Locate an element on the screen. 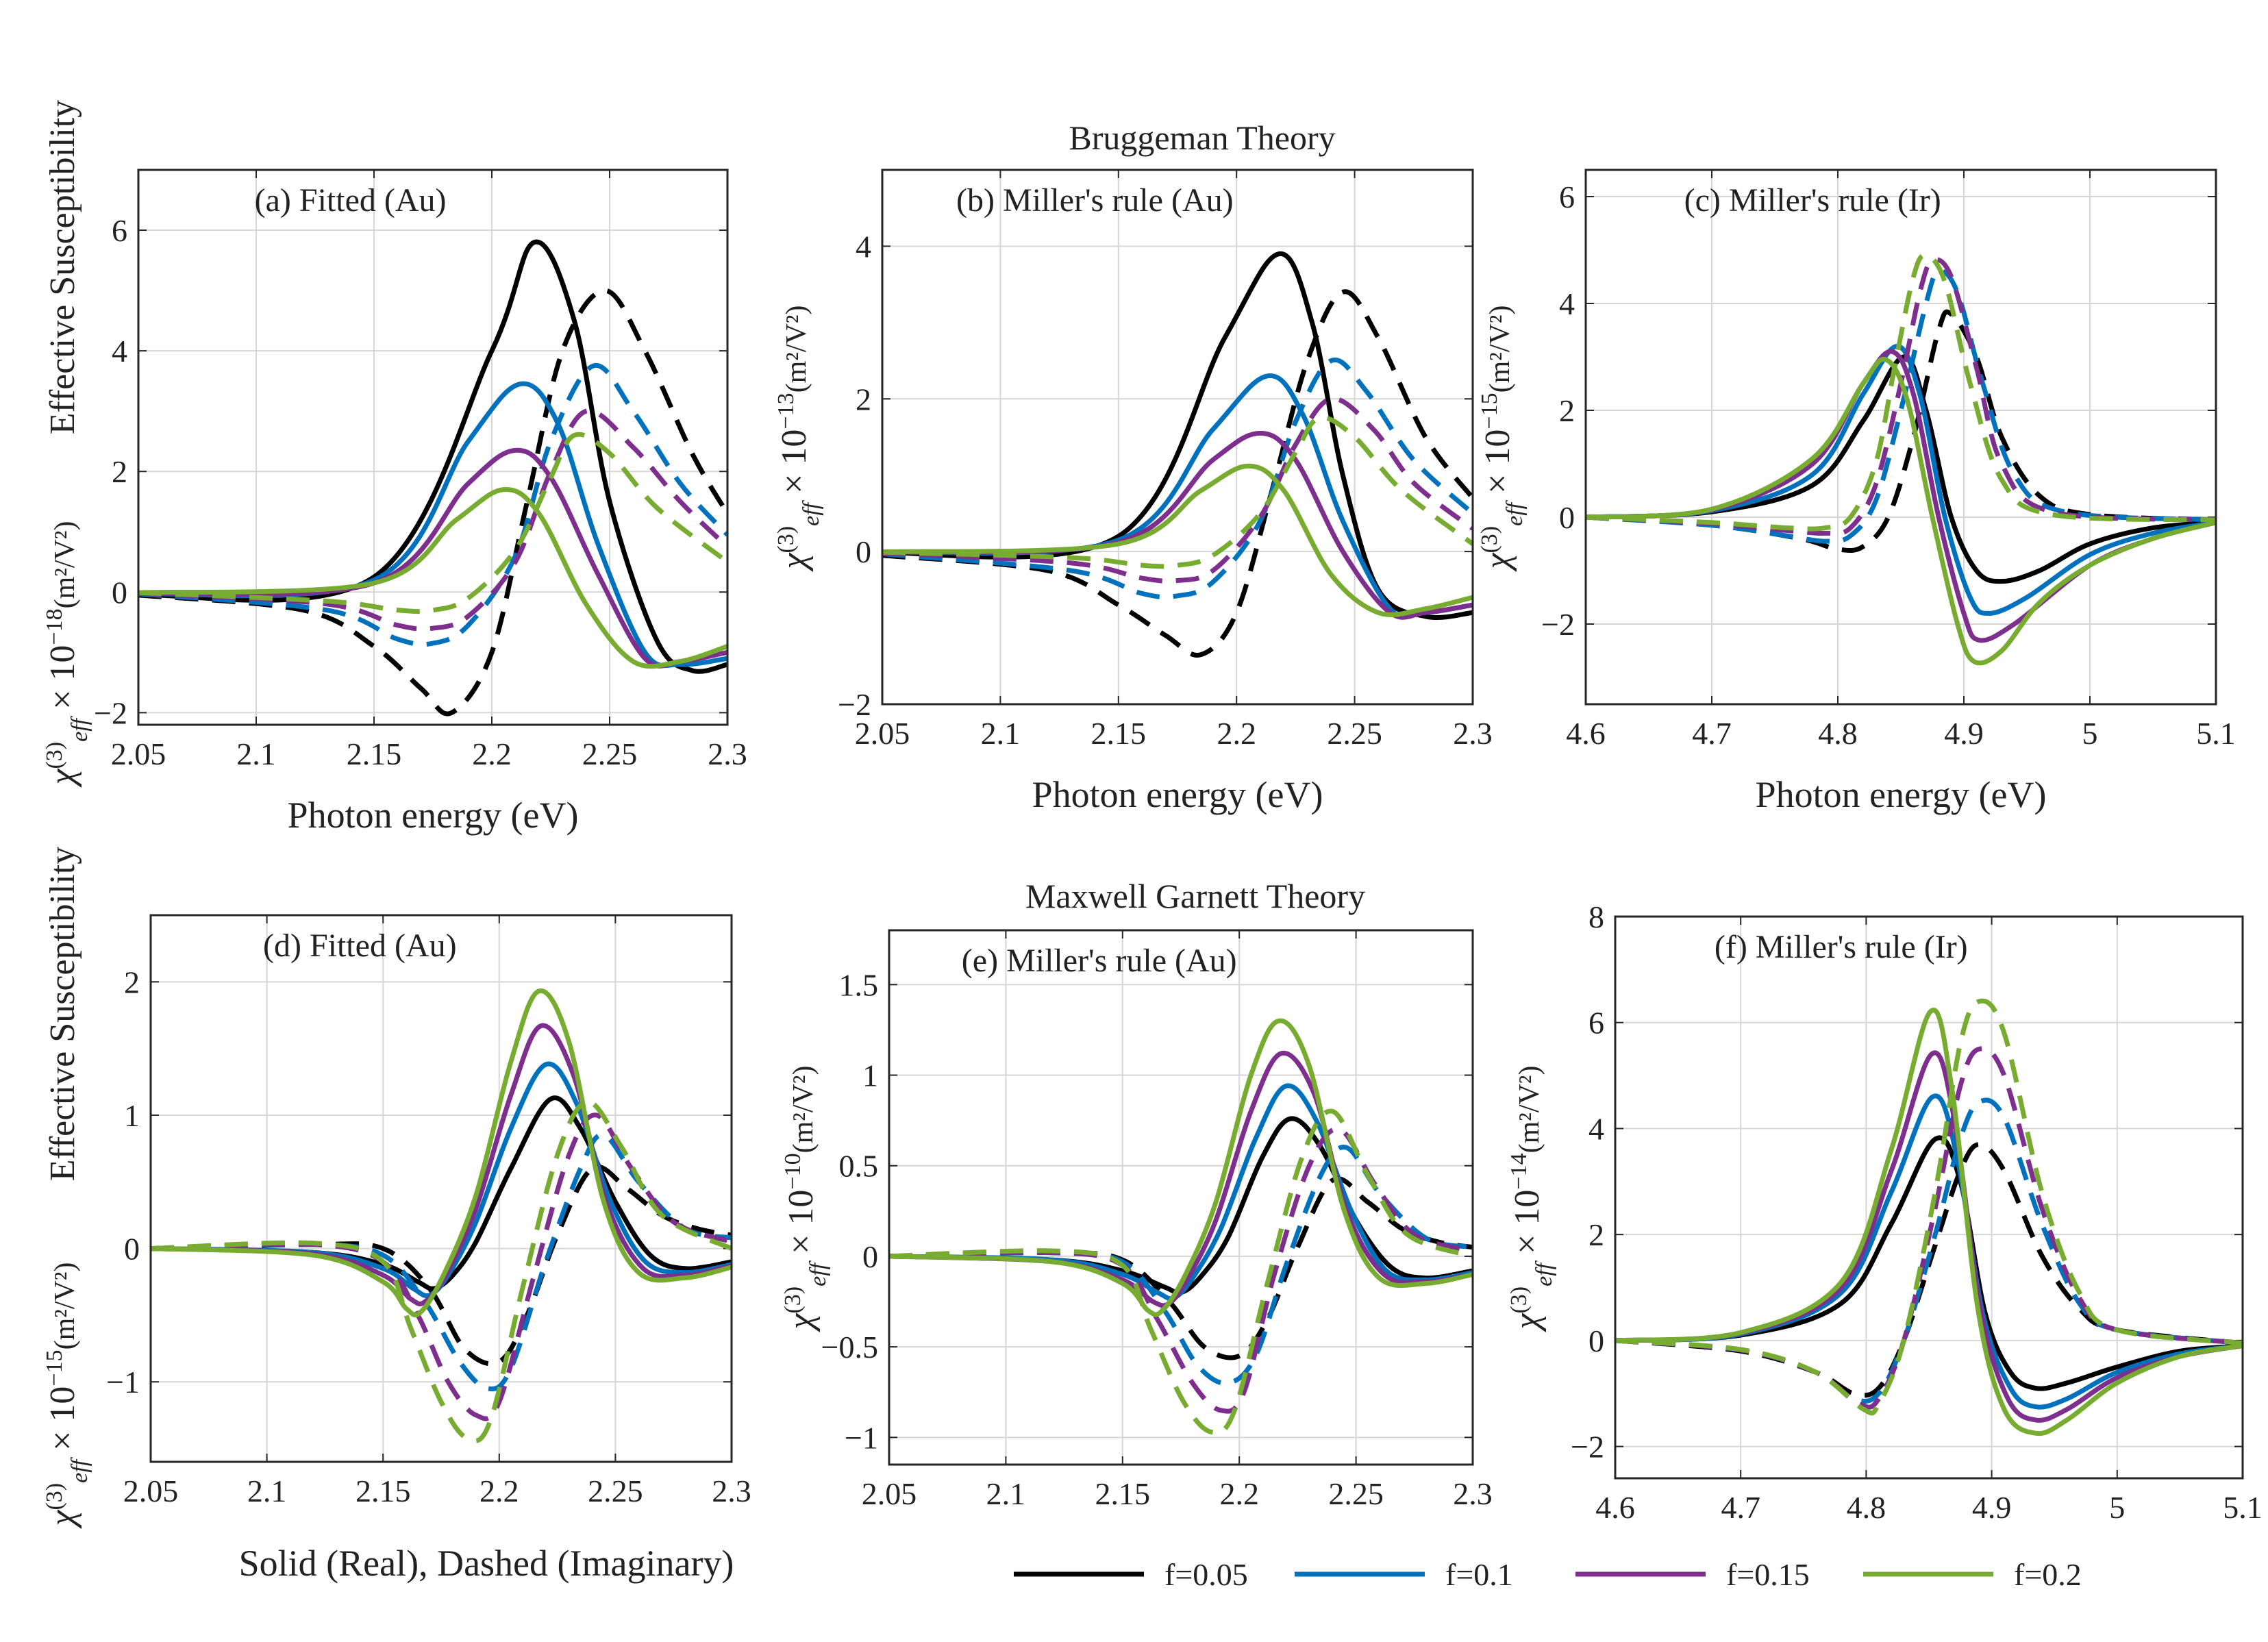 The height and width of the screenshot is (1642, 2268). legend-label: f=0.05 is located at coordinates (1206, 1574).